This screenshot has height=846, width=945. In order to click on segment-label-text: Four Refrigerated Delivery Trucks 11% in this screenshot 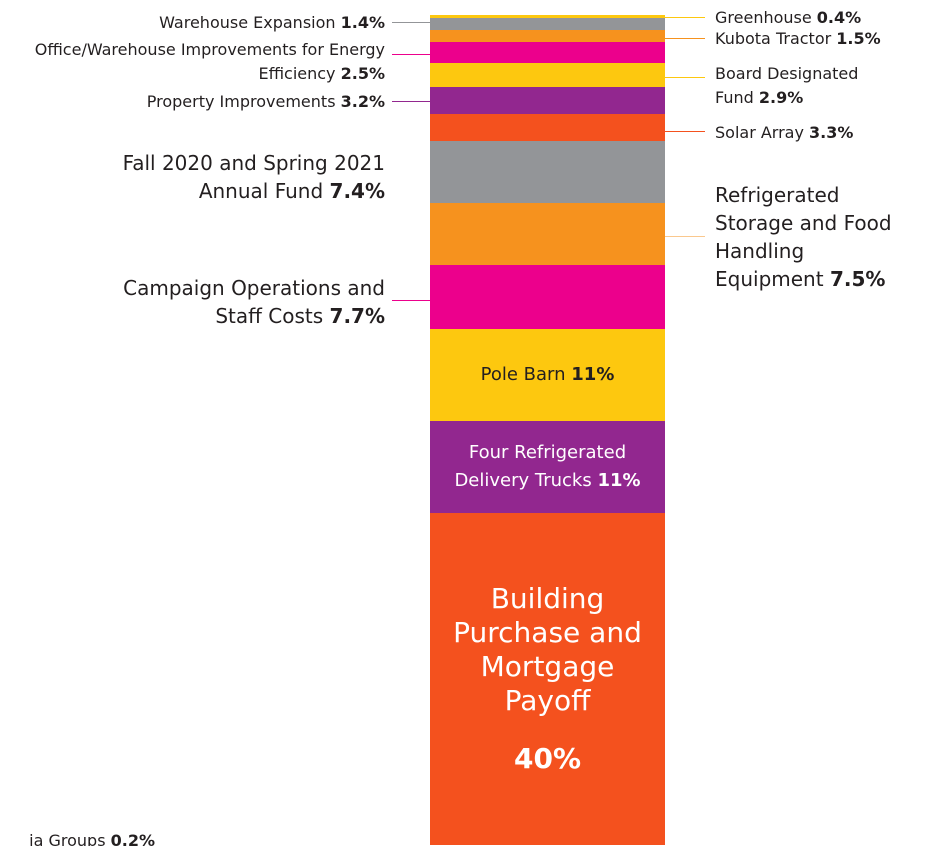, I will do `click(548, 467)`.